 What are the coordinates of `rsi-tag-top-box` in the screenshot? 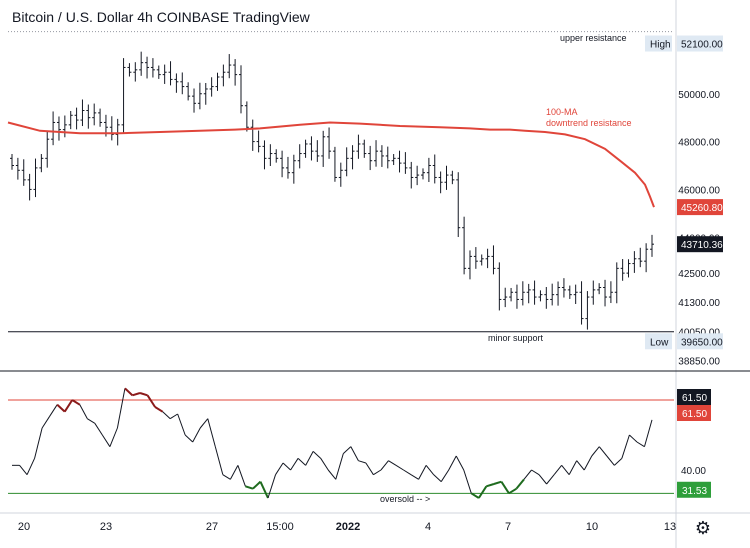 It's located at (694, 397).